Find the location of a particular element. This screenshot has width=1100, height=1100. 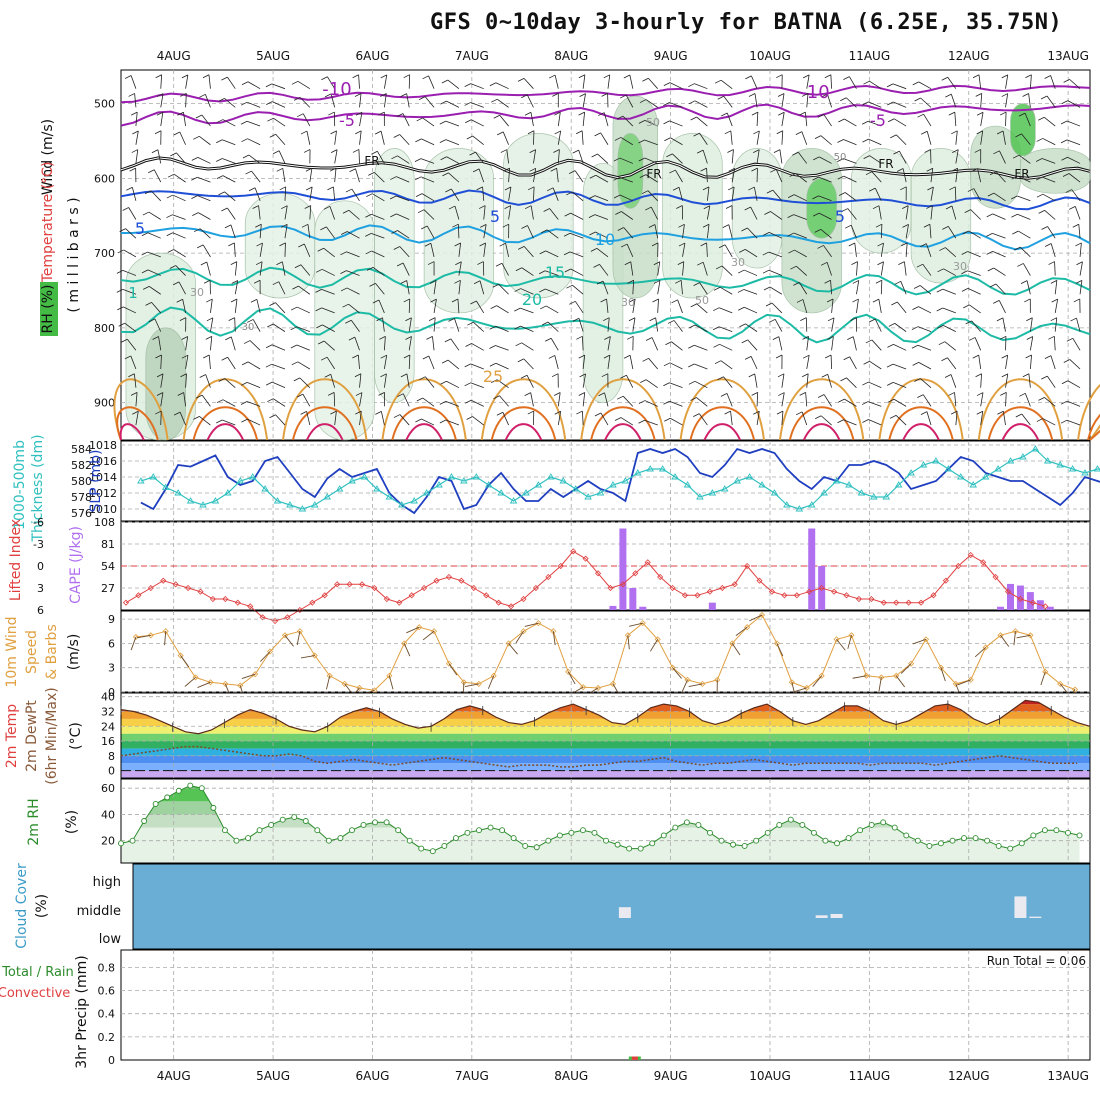

date-top-label: 10AUG is located at coordinates (770, 56).